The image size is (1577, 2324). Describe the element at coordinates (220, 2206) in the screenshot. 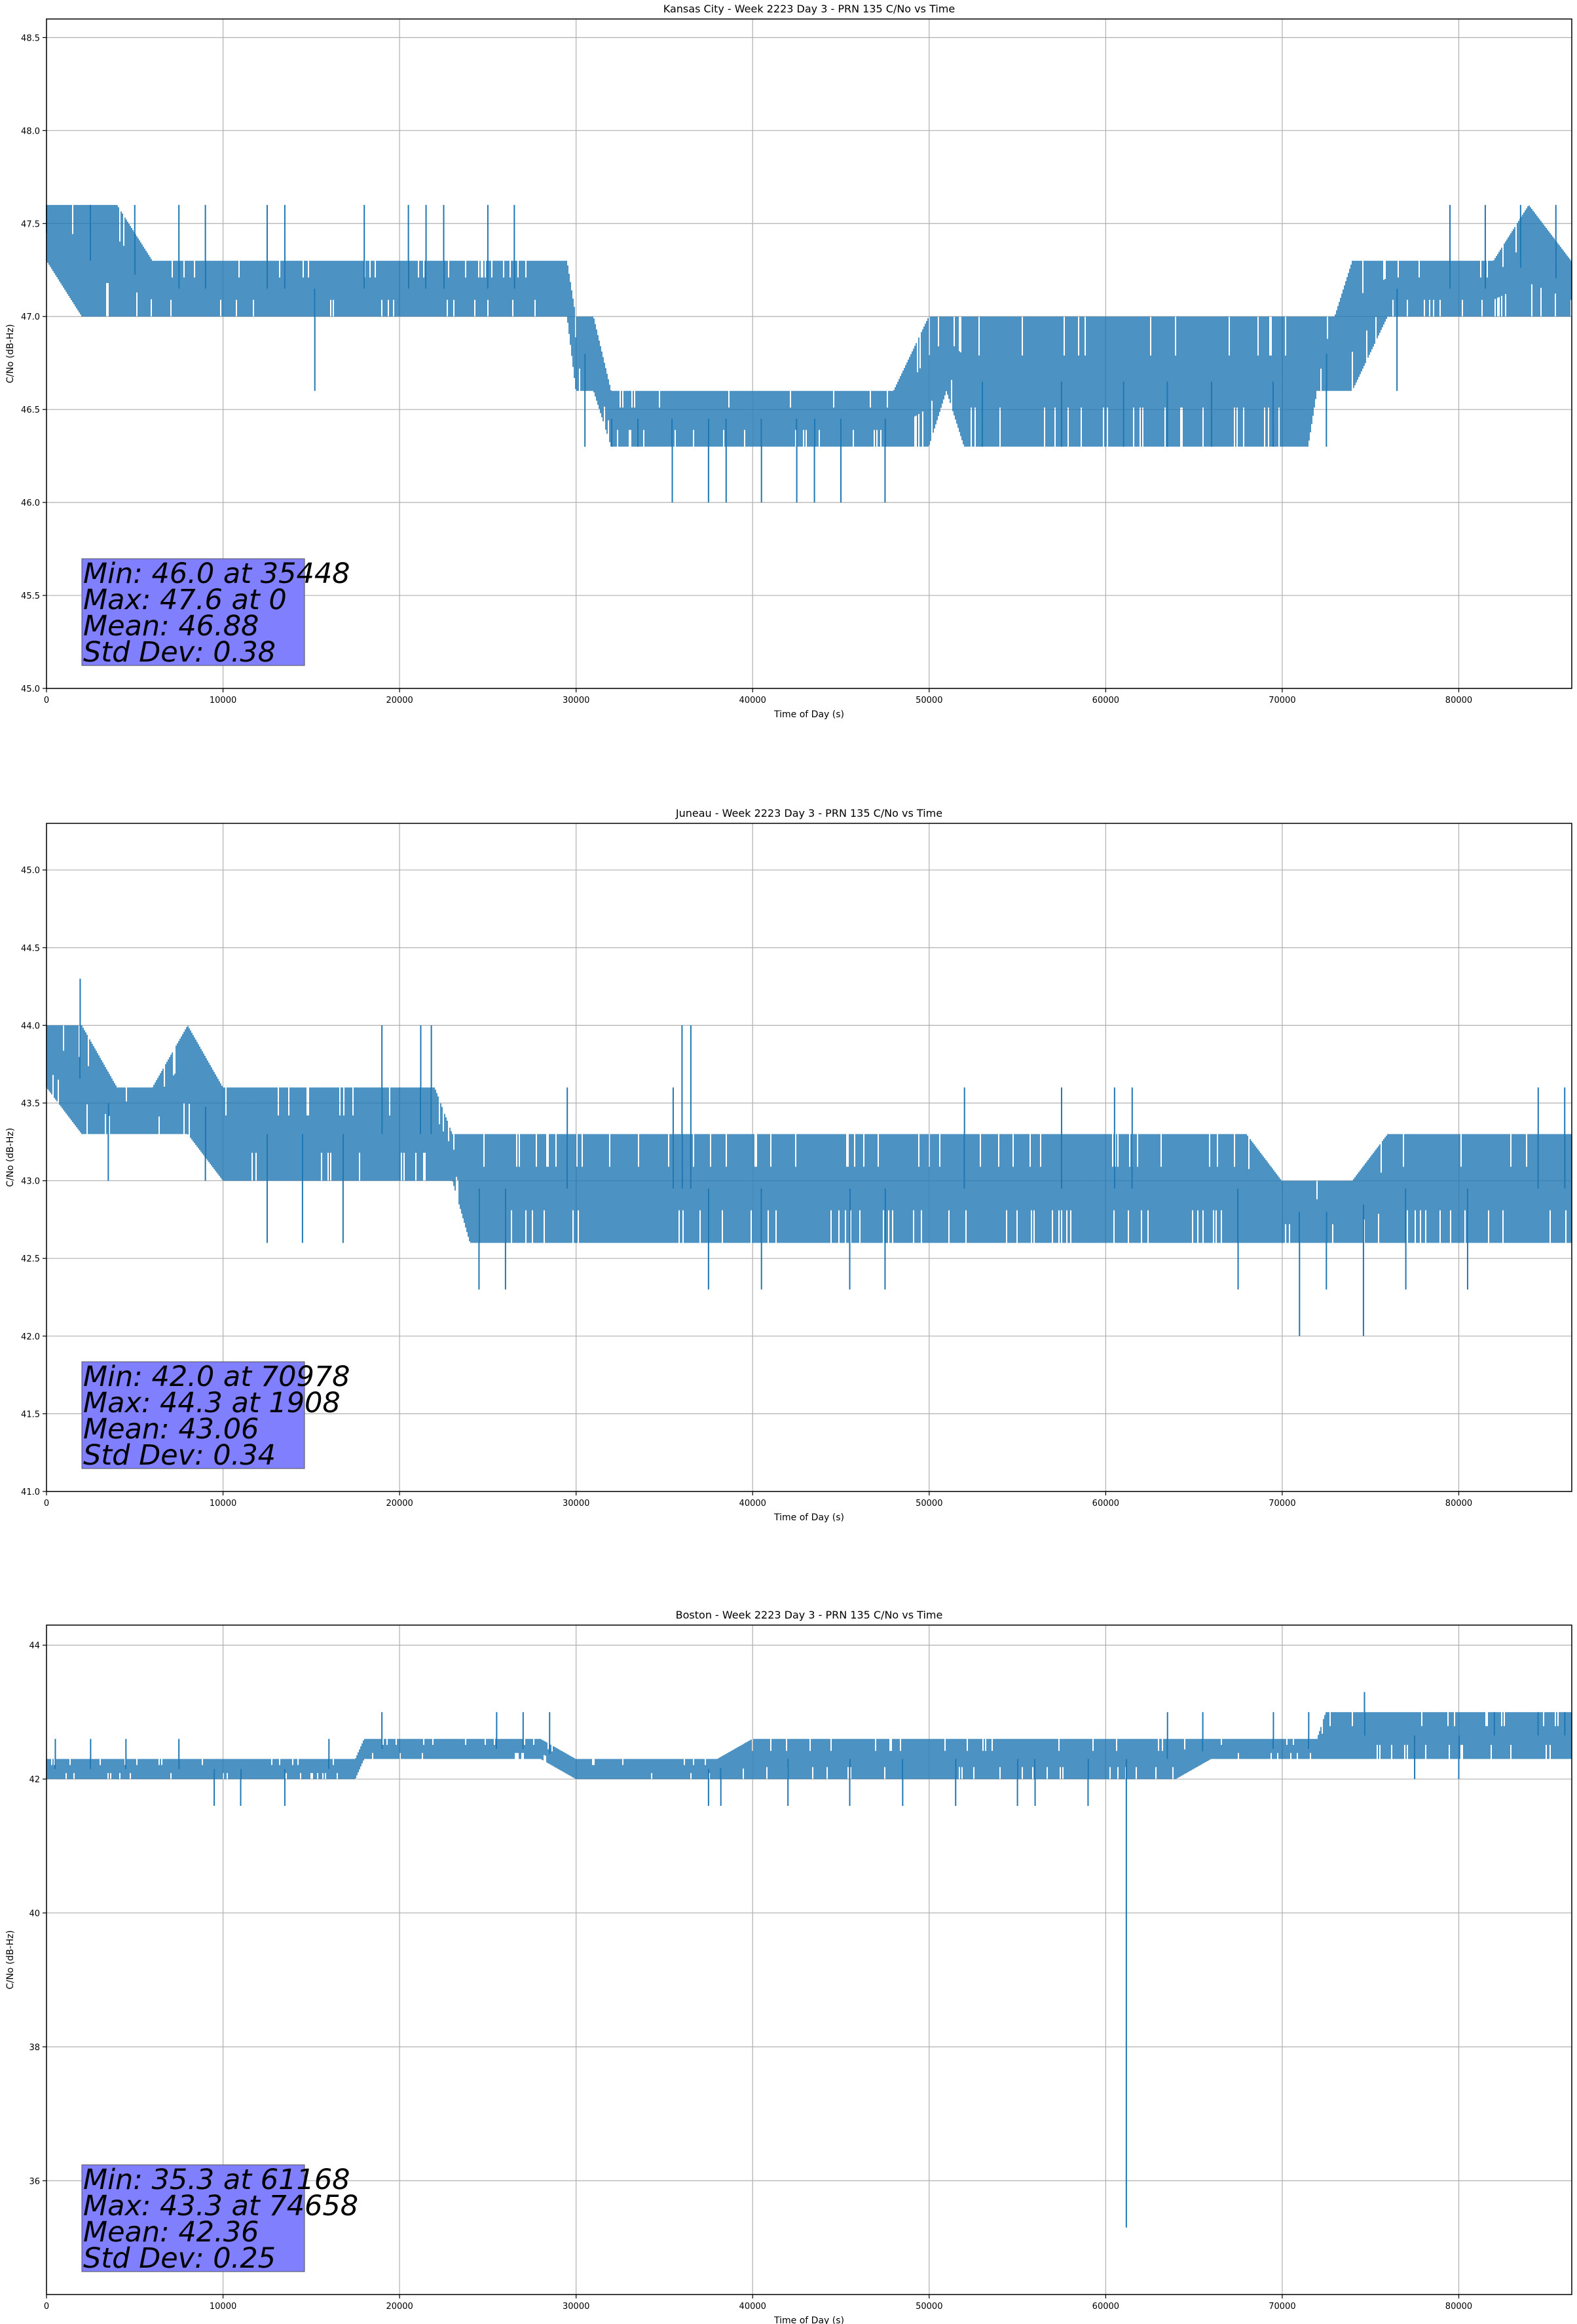

I see `stats-line: Max: 43.3 at 74658` at that location.